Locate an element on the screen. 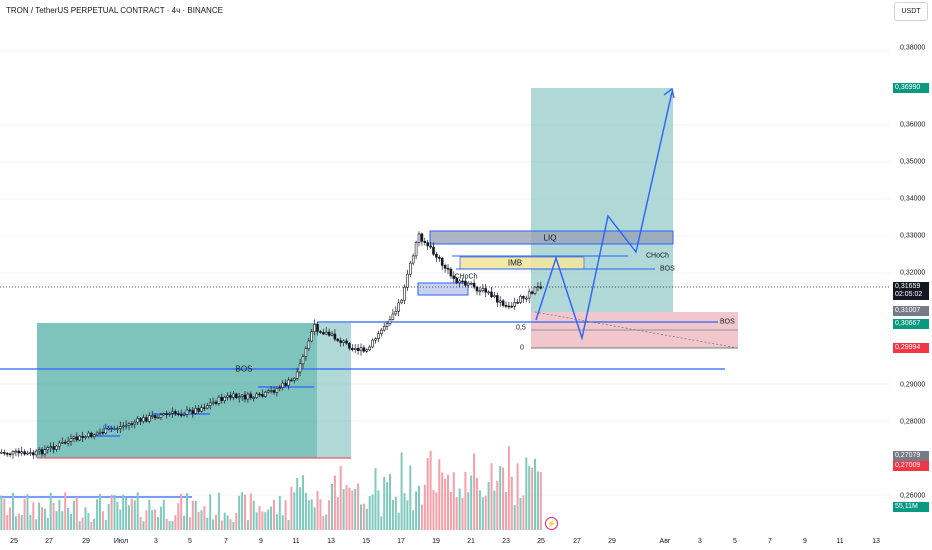  price-badge: 0,36990 is located at coordinates (911, 88).